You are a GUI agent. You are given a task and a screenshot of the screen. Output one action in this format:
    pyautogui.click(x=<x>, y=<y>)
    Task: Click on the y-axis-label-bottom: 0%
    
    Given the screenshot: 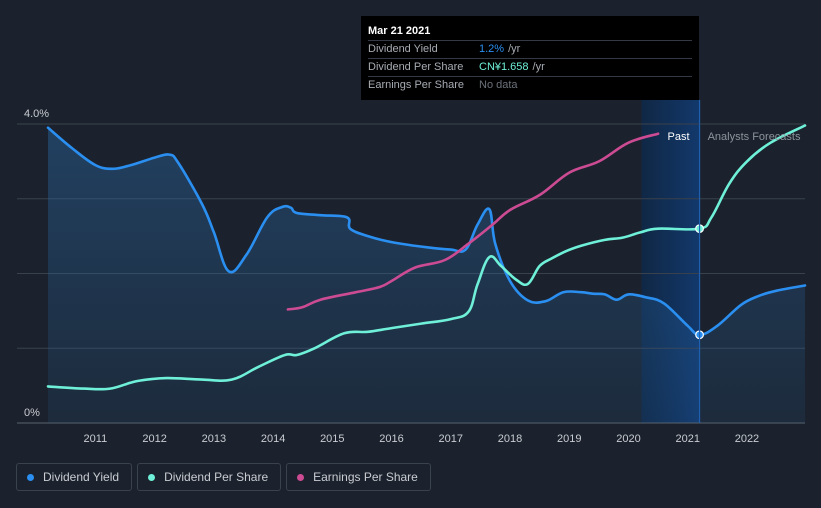 What is the action you would take?
    pyautogui.click(x=32, y=413)
    